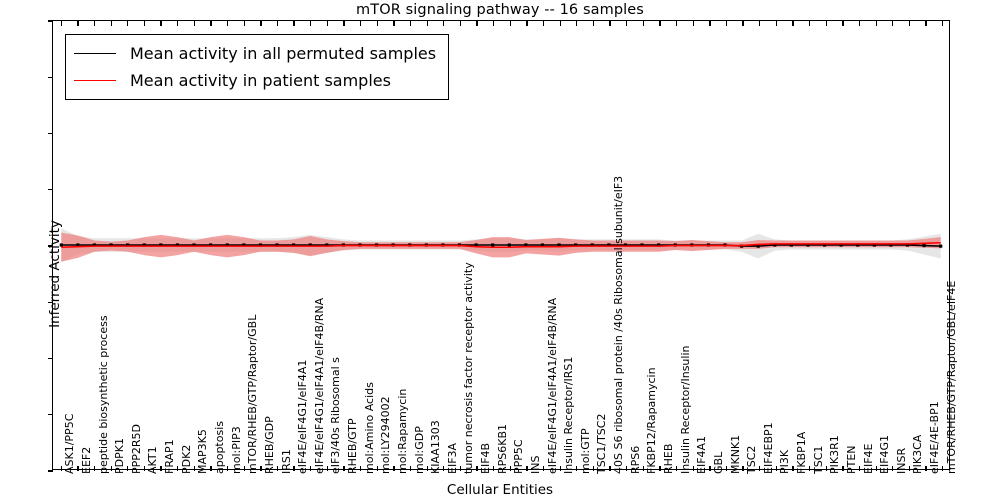 This screenshot has height=504, width=1000. Describe the element at coordinates (283, 53) in the screenshot. I see `legend-label-permuted: Mean activity in all permuted samples` at that location.